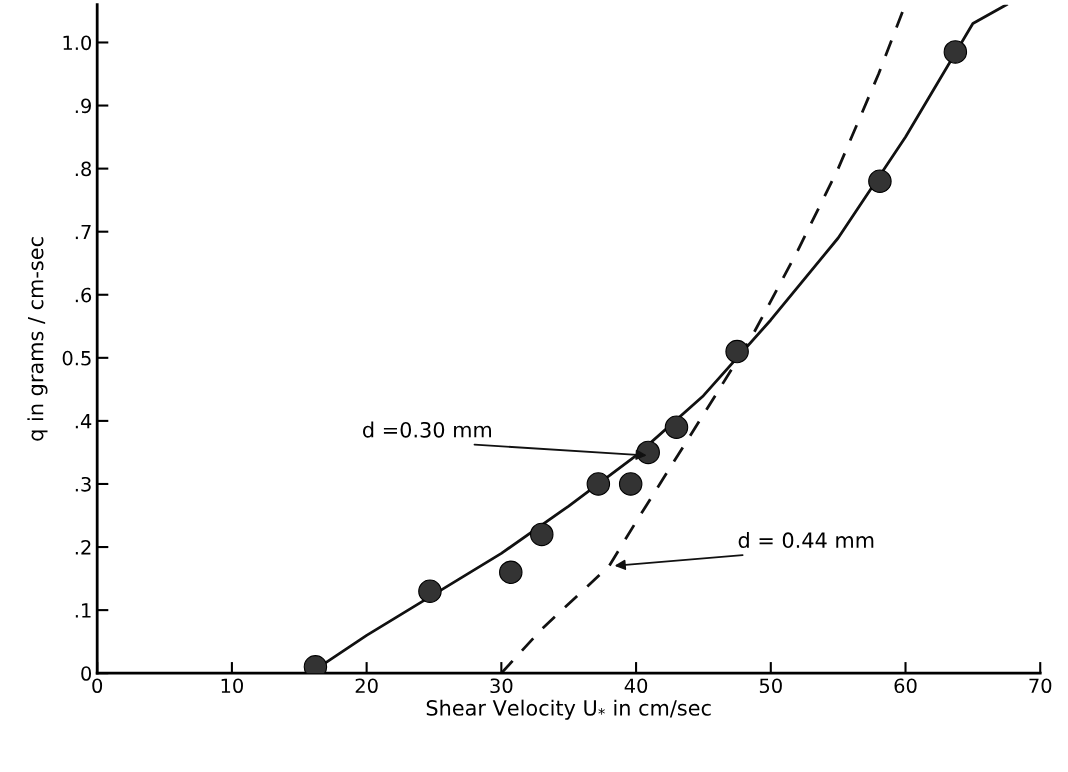  What do you see at coordinates (83, 484) in the screenshot?
I see `y-tick-label: .3` at bounding box center [83, 484].